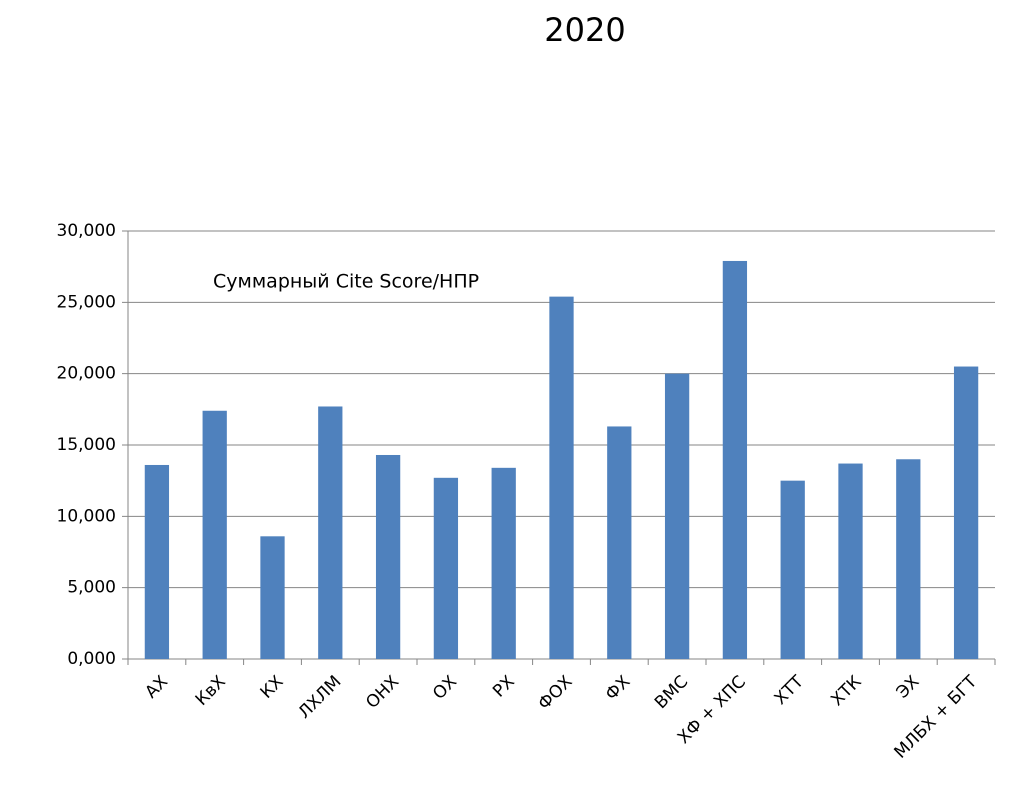  What do you see at coordinates (346, 282) in the screenshot?
I see `annotation: Суммарный Cite Score/НПР` at bounding box center [346, 282].